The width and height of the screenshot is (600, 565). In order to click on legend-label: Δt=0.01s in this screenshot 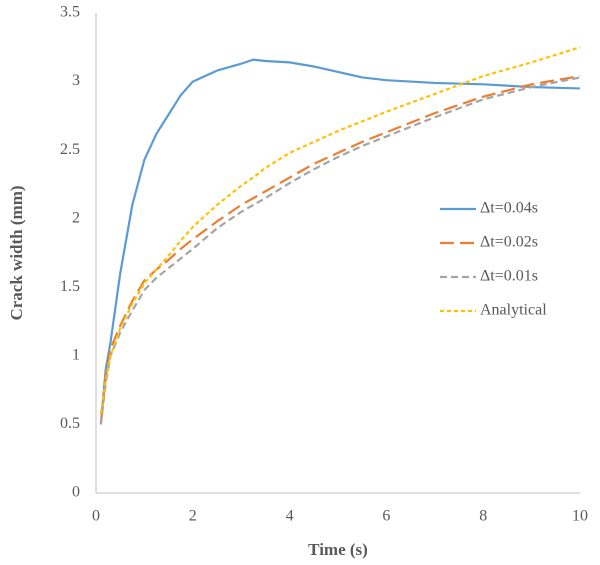, I will do `click(509, 276)`.